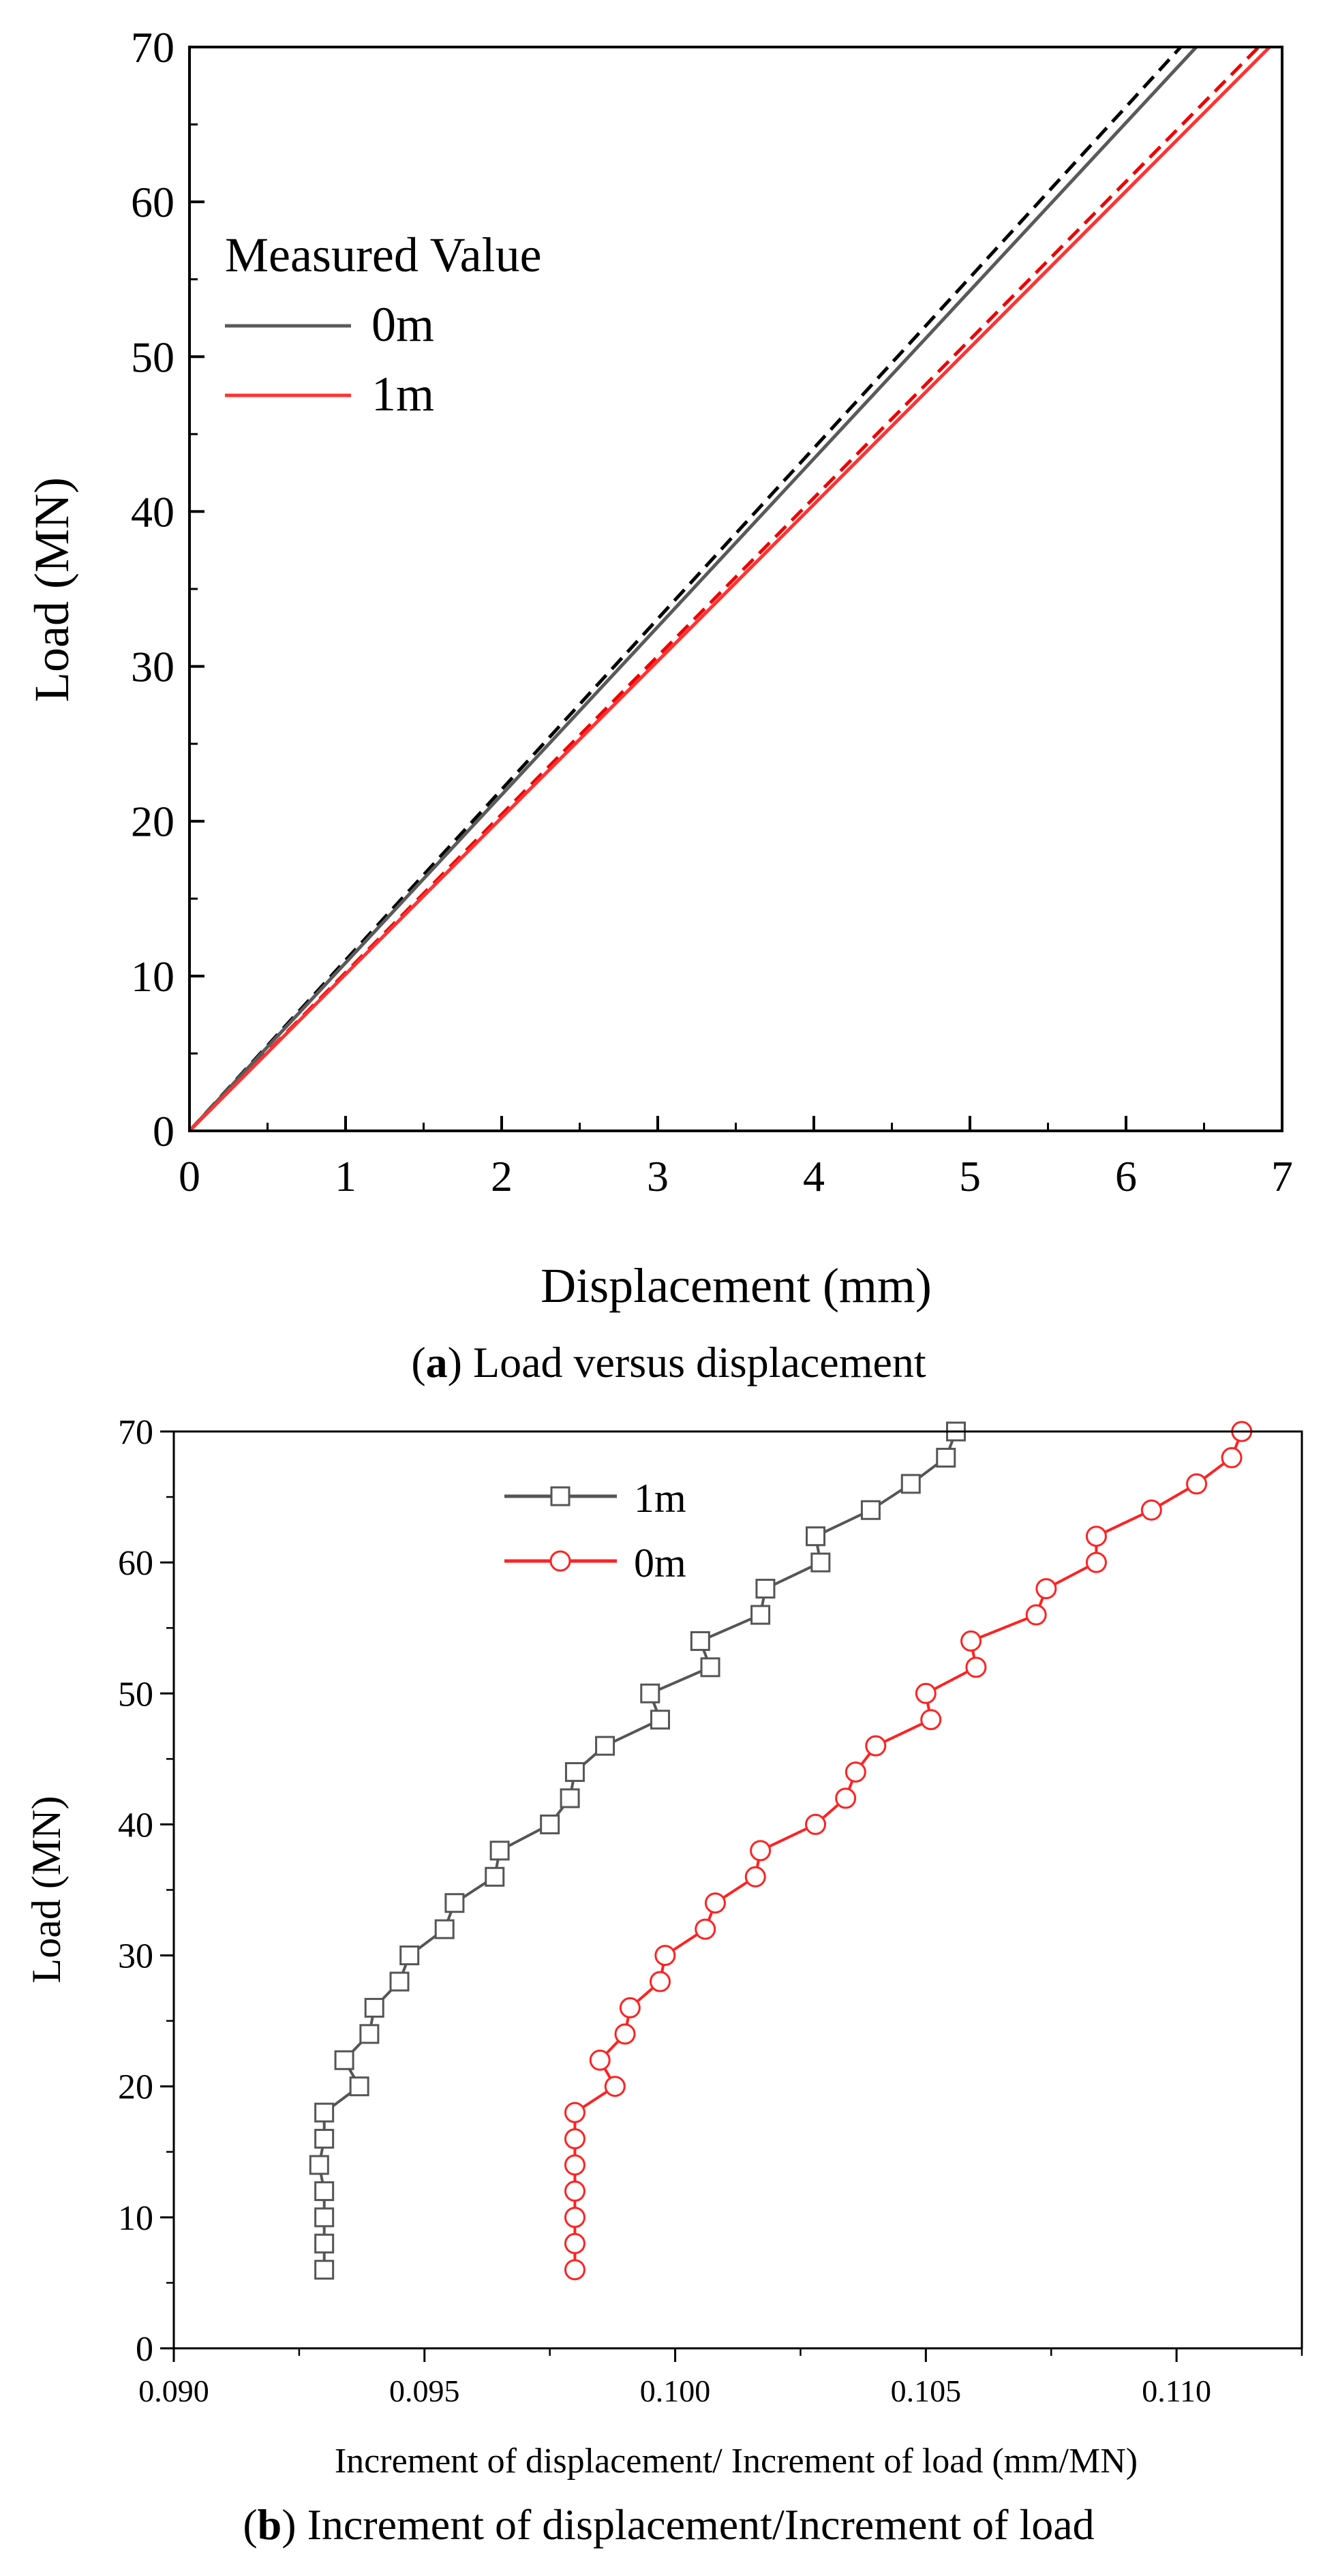  I want to click on panel-a-x-tick-label: 5, so click(970, 1176).